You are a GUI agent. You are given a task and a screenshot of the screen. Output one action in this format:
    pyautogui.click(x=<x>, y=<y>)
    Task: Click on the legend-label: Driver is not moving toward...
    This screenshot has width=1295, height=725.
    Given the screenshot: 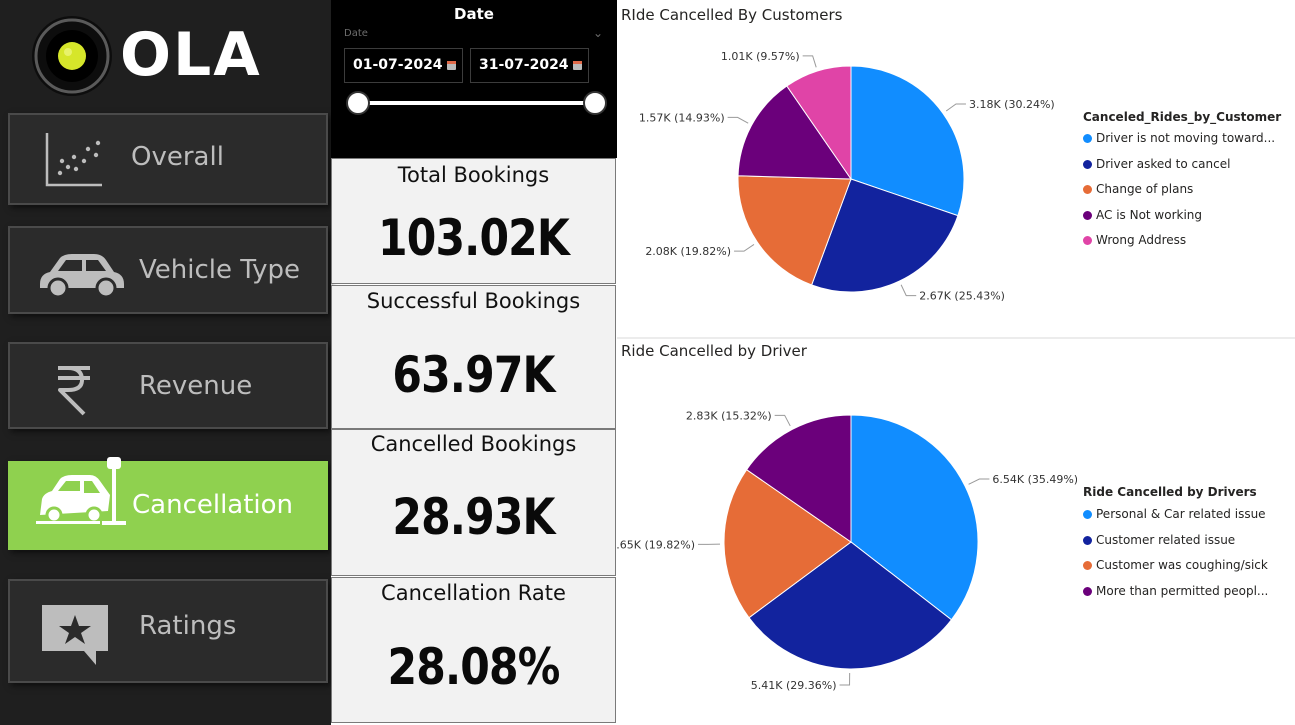 What is the action you would take?
    pyautogui.click(x=1186, y=138)
    